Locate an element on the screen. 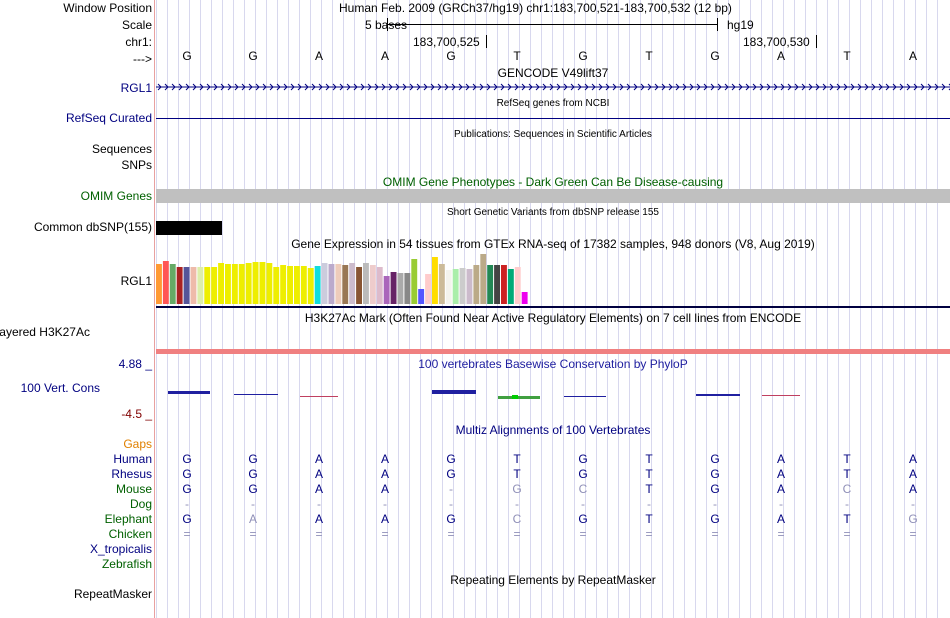 The width and height of the screenshot is (950, 618). multiz-title: Multiz Alignments of 100 Vertebrates is located at coordinates (553, 430).